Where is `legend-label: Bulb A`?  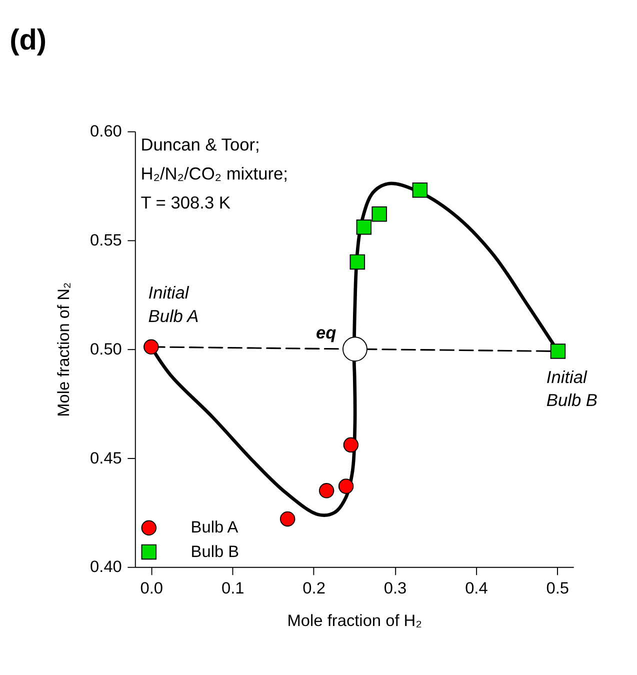
legend-label: Bulb A is located at coordinates (214, 527).